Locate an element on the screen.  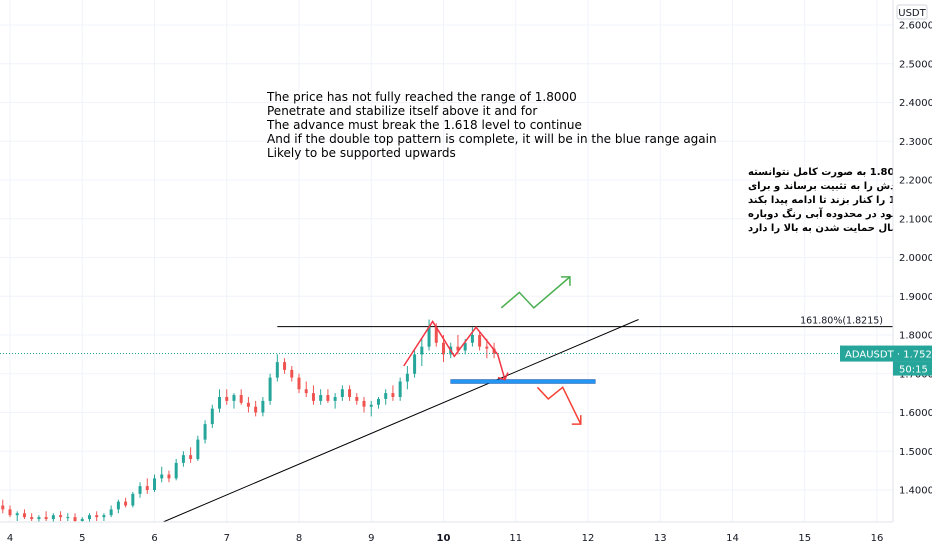
x-tick-label: 4 is located at coordinates (10, 538).